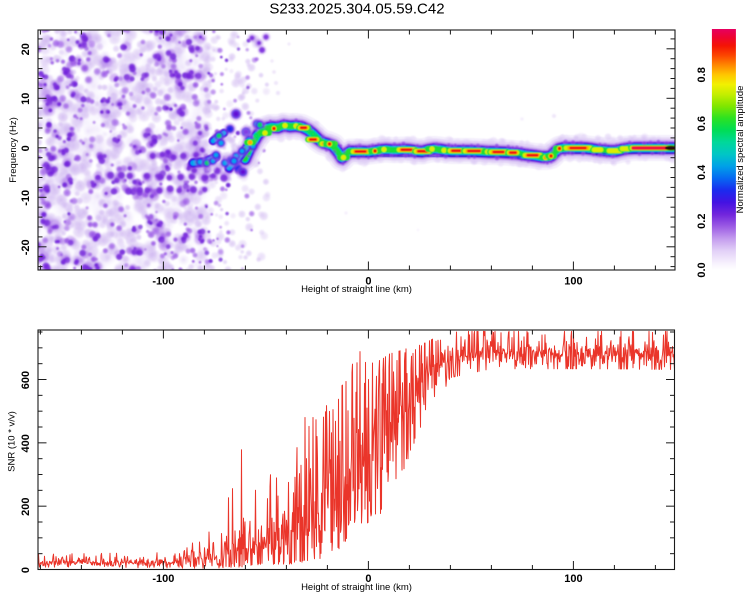  What do you see at coordinates (26, 99) in the screenshot?
I see `svg-text: 10` at bounding box center [26, 99].